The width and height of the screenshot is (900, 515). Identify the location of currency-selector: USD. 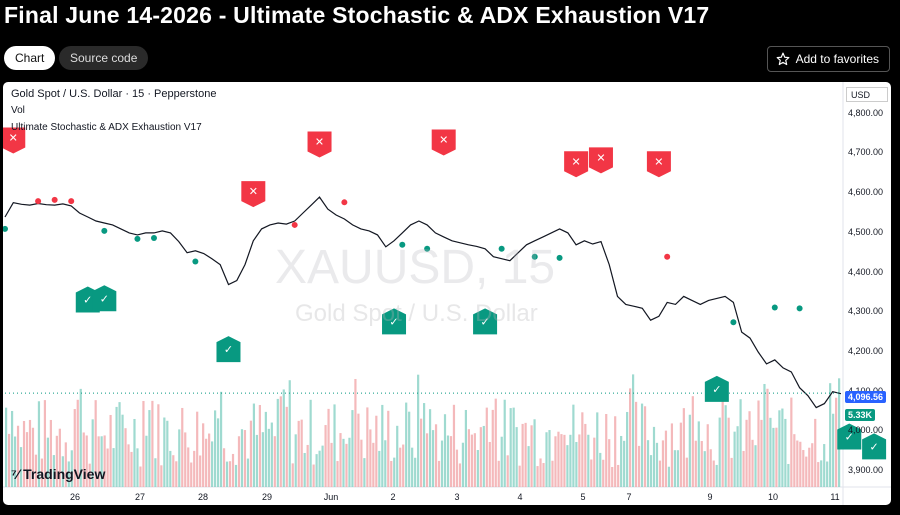
(867, 94).